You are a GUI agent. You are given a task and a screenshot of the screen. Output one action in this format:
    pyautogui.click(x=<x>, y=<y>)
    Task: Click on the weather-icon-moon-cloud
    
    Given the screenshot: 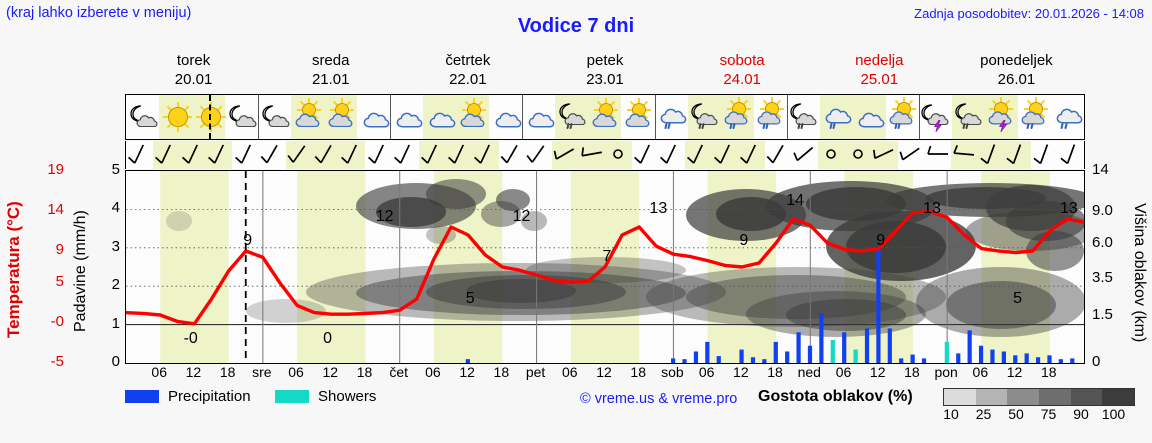 What is the action you would take?
    pyautogui.click(x=143, y=117)
    